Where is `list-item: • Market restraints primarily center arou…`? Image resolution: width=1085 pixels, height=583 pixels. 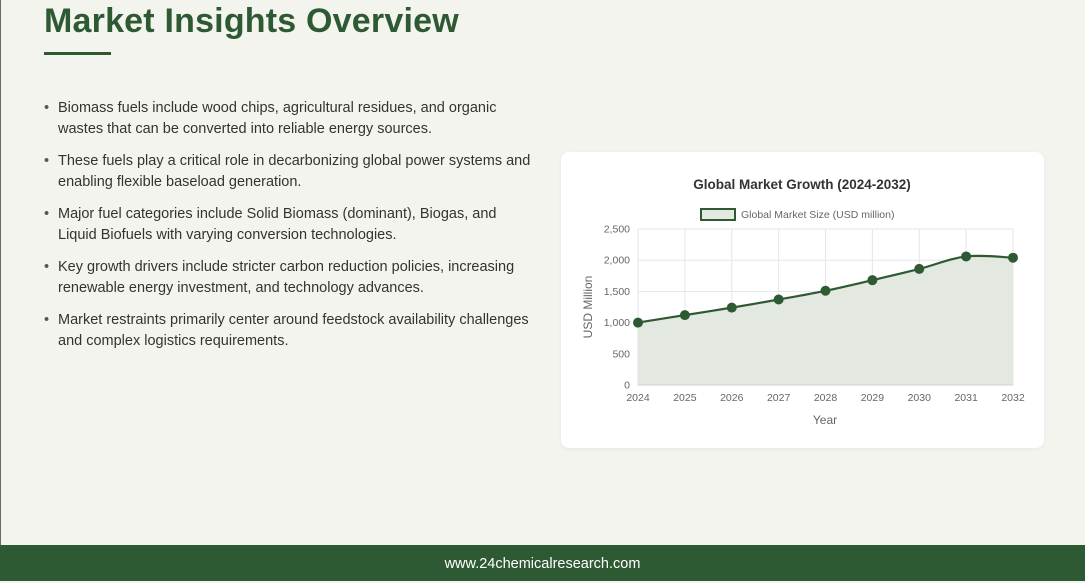
list-item: • Market restraints primarily center arou… is located at coordinates (289, 331).